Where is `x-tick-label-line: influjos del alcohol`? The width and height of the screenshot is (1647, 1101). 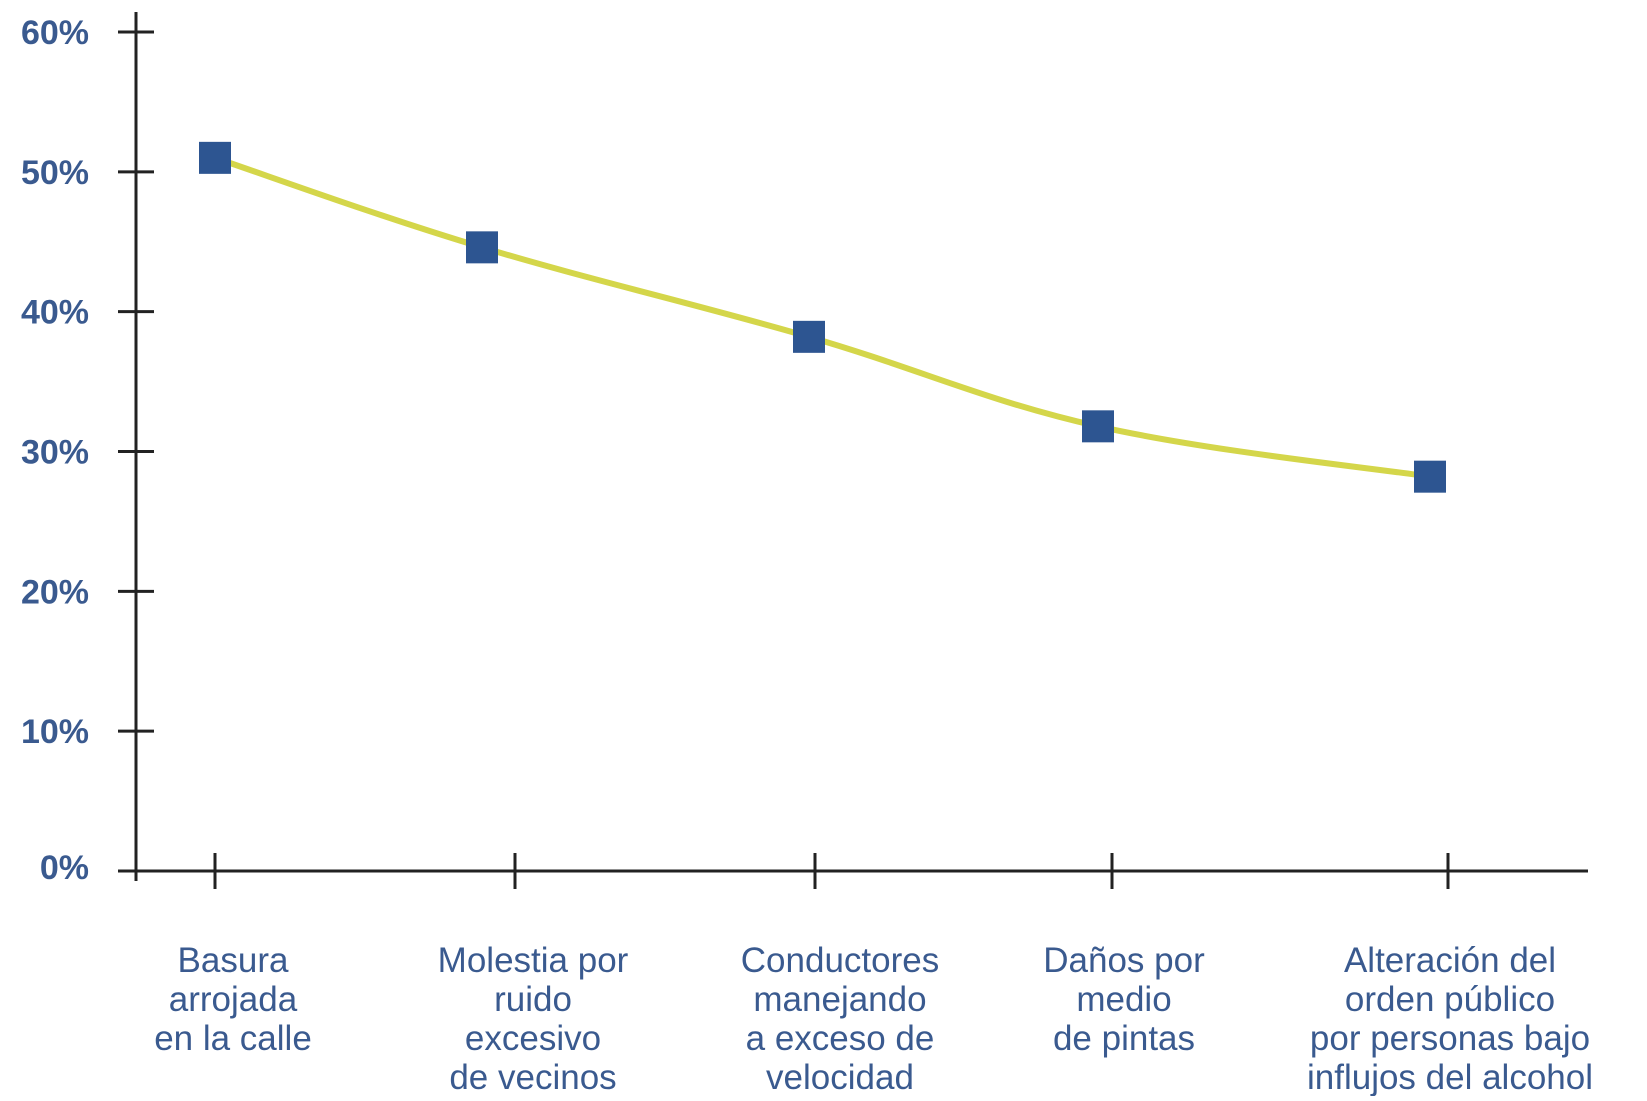
x-tick-label-line: influjos del alcohol is located at coordinates (1450, 1077).